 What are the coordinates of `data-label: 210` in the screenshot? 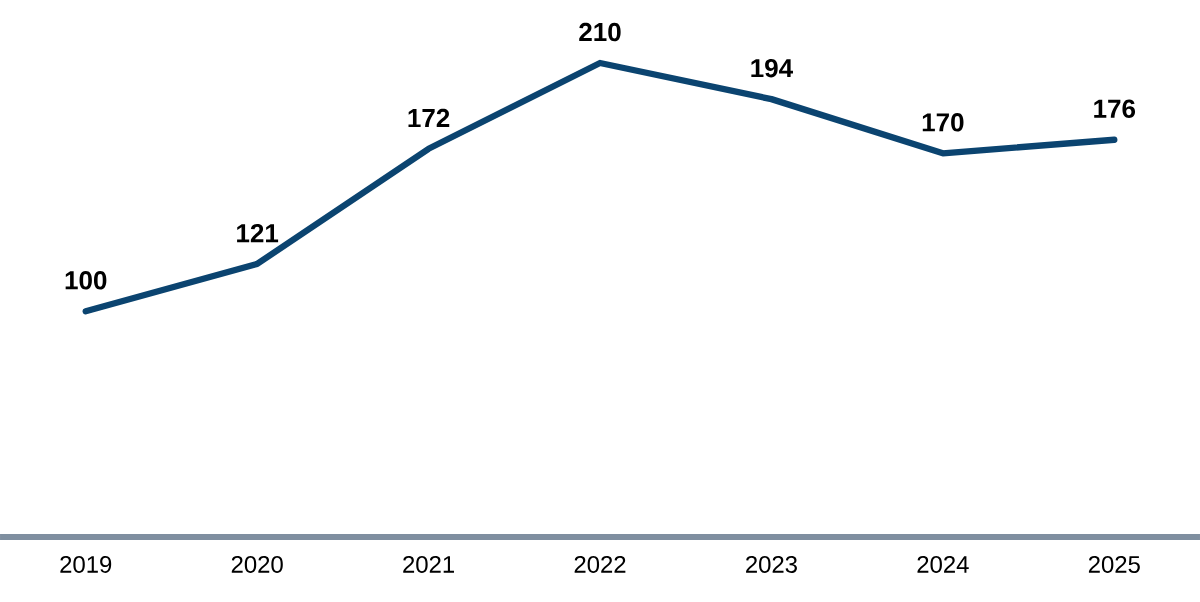 It's located at (600, 32).